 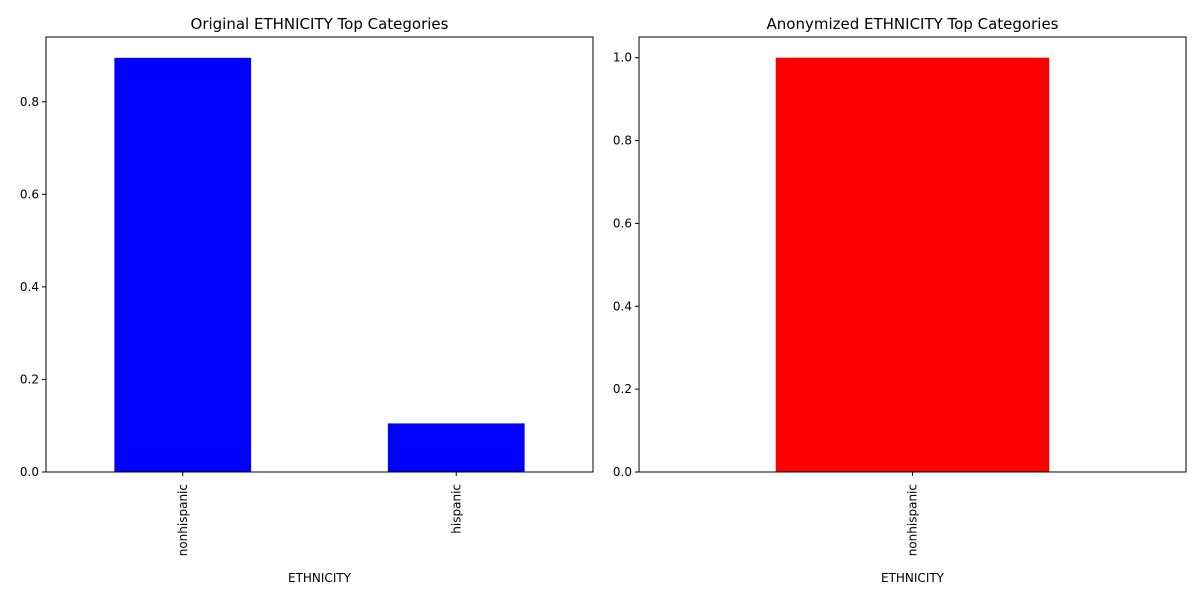 I want to click on bar-nonhispanic, so click(x=183, y=265).